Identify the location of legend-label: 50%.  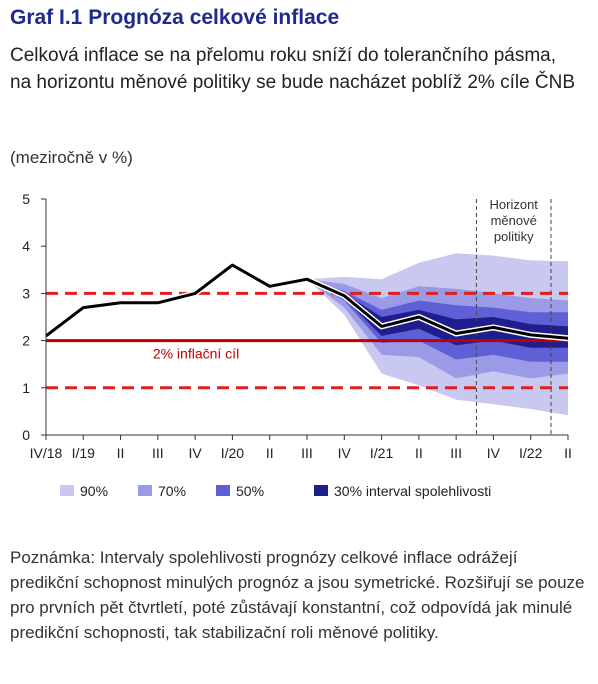
(250, 491).